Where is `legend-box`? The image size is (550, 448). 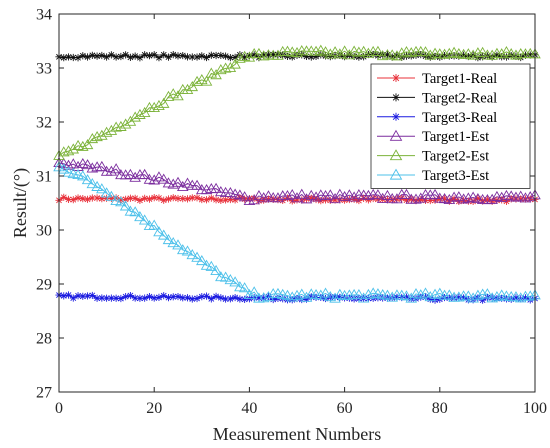 legend-box is located at coordinates (450, 126).